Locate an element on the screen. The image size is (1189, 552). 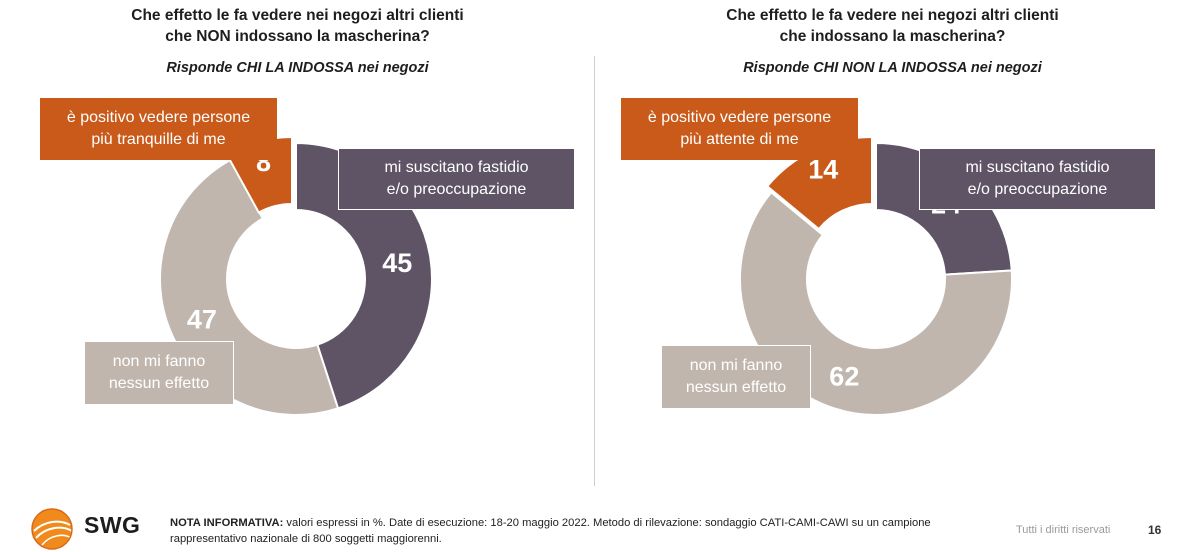
donut-slice-positivo is located at coordinates (819, 183).